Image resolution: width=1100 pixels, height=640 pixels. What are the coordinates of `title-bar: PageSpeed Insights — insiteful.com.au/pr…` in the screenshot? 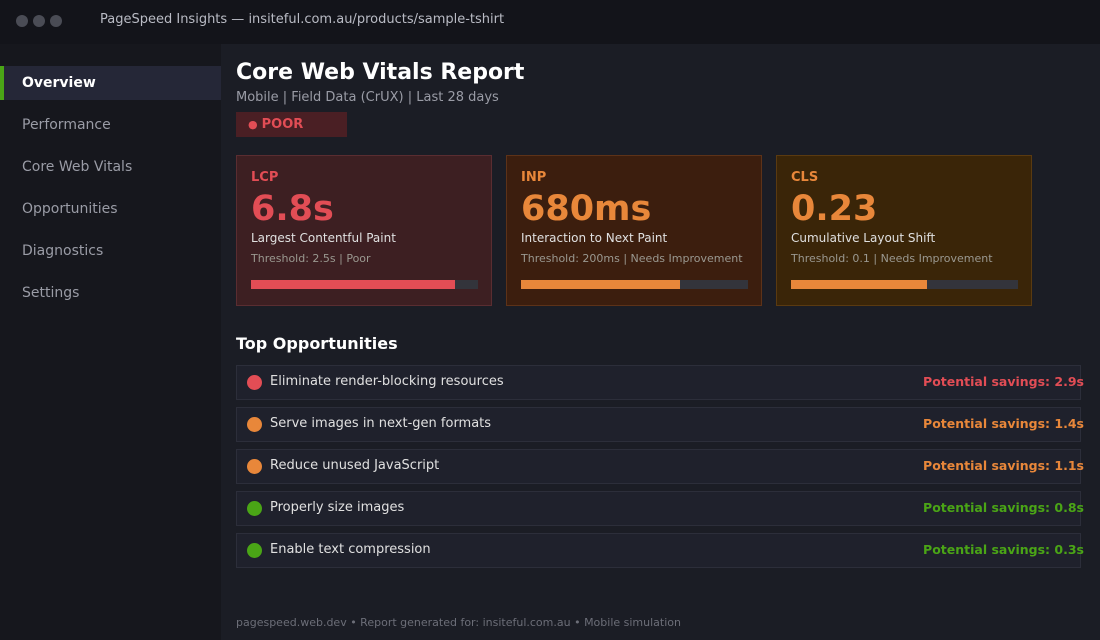 It's located at (550, 22).